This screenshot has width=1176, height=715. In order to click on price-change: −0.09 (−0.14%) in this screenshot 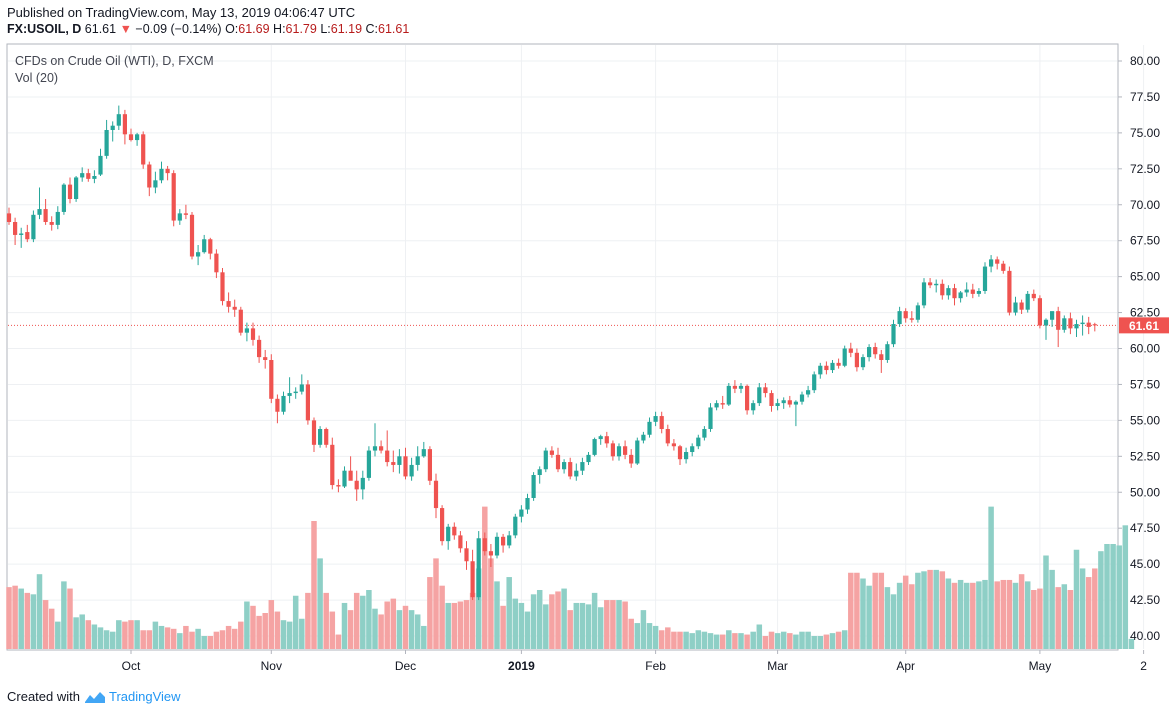, I will do `click(178, 29)`.